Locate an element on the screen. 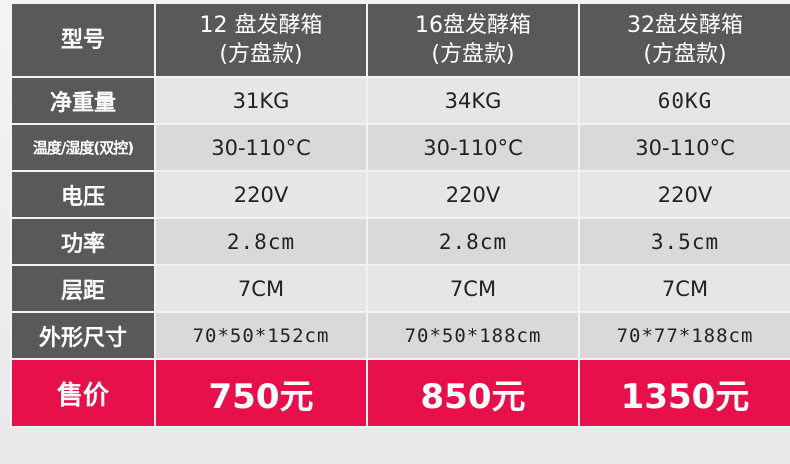 This screenshot has height=464, width=790. cell: 34KG is located at coordinates (473, 100).